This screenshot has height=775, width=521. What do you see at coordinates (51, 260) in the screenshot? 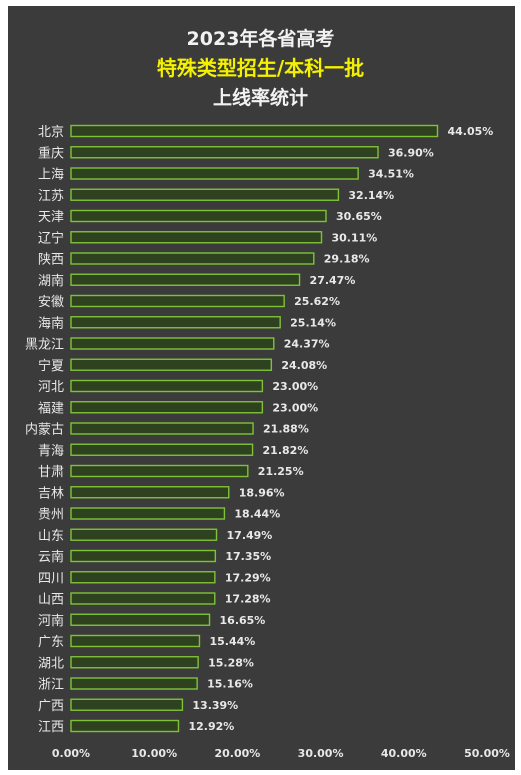
I see `category-label: 陕西` at bounding box center [51, 260].